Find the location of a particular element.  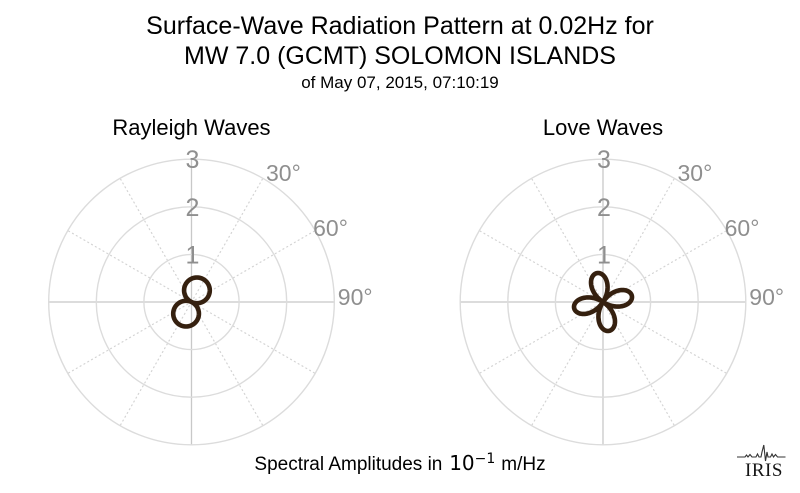

caption-math-amplitude-unit: 10−1 is located at coordinates (472, 463).